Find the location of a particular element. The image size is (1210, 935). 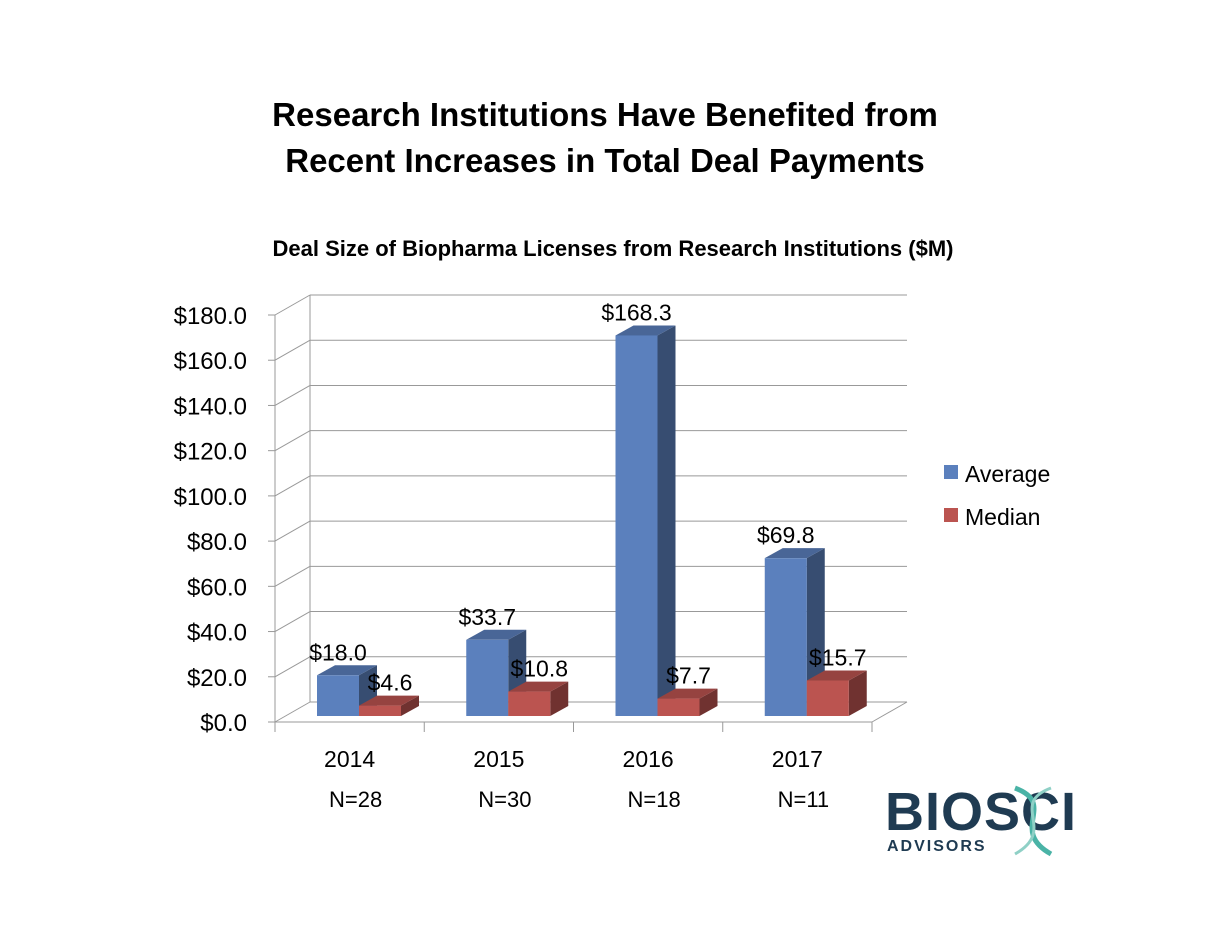

y-tick-label-6: $120.0 is located at coordinates (210, 452).